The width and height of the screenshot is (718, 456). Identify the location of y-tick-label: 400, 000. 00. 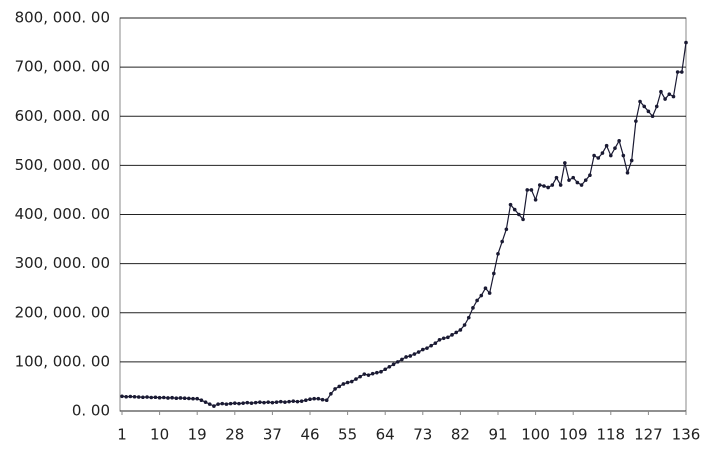
(62, 214).